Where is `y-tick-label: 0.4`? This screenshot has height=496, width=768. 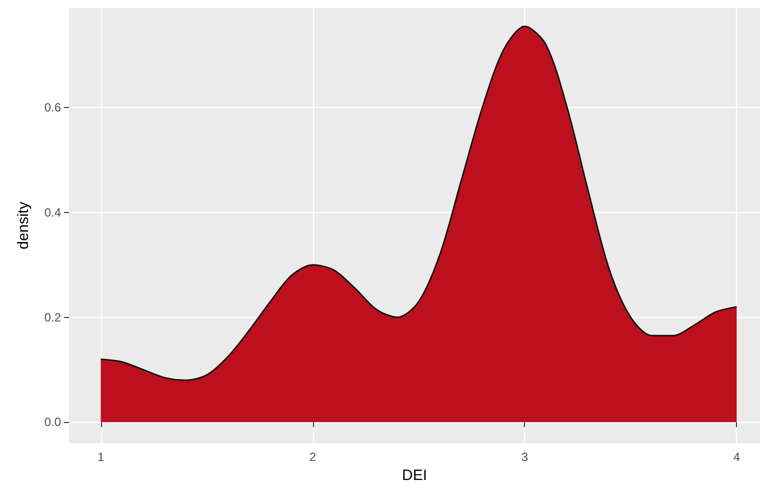
y-tick-label: 0.4 is located at coordinates (53, 212).